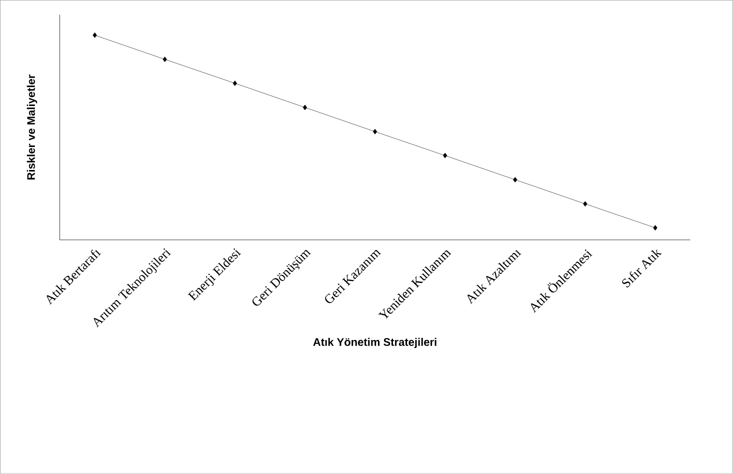 This screenshot has width=733, height=474. What do you see at coordinates (374, 343) in the screenshot?
I see `x-axis-title: Atık Yönetim Stratejileri` at bounding box center [374, 343].